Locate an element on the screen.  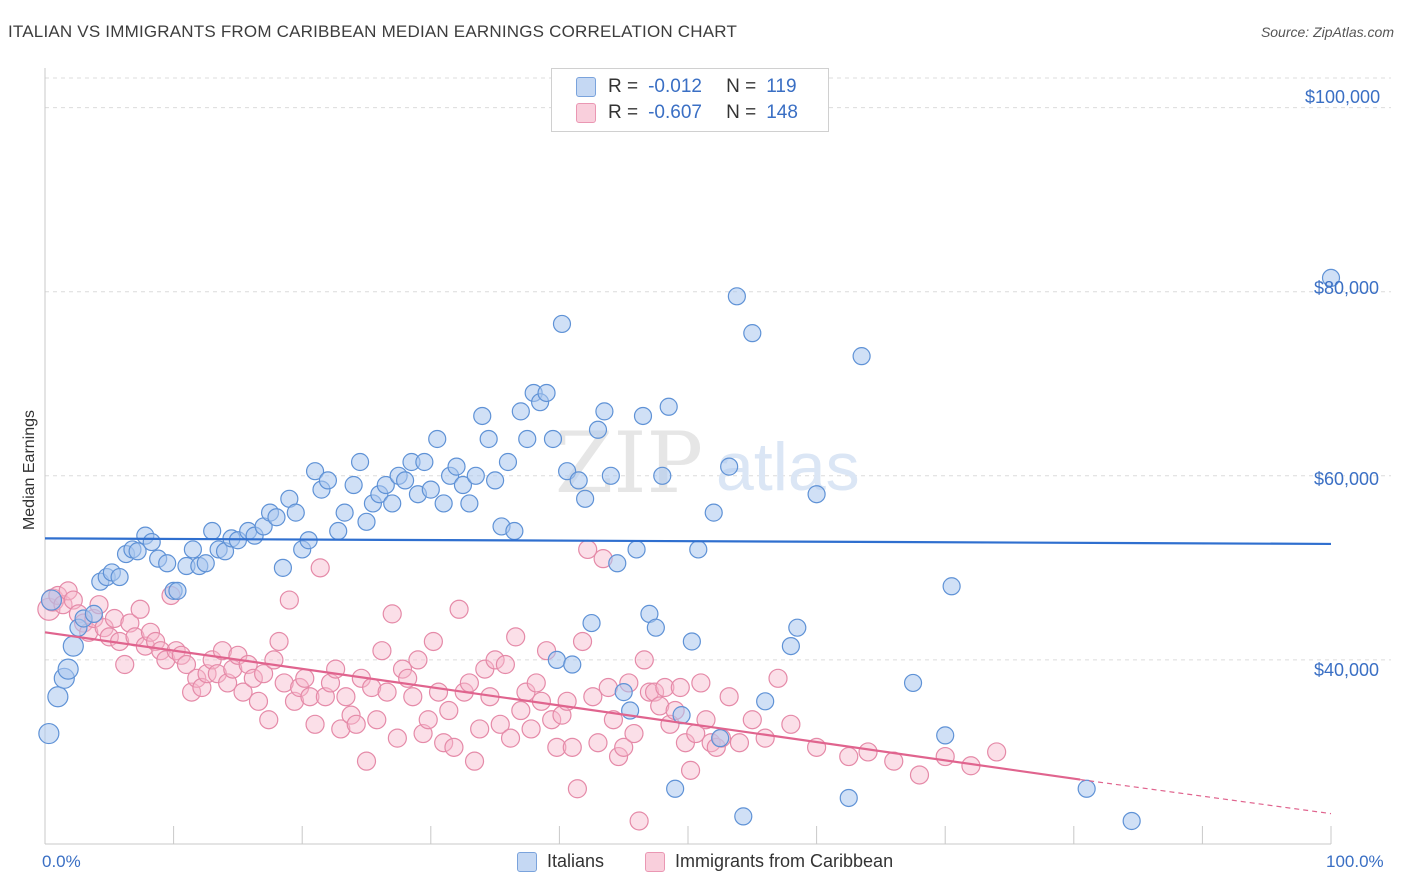
x-tick-label-min: 0.0% is located at coordinates (61, 861).